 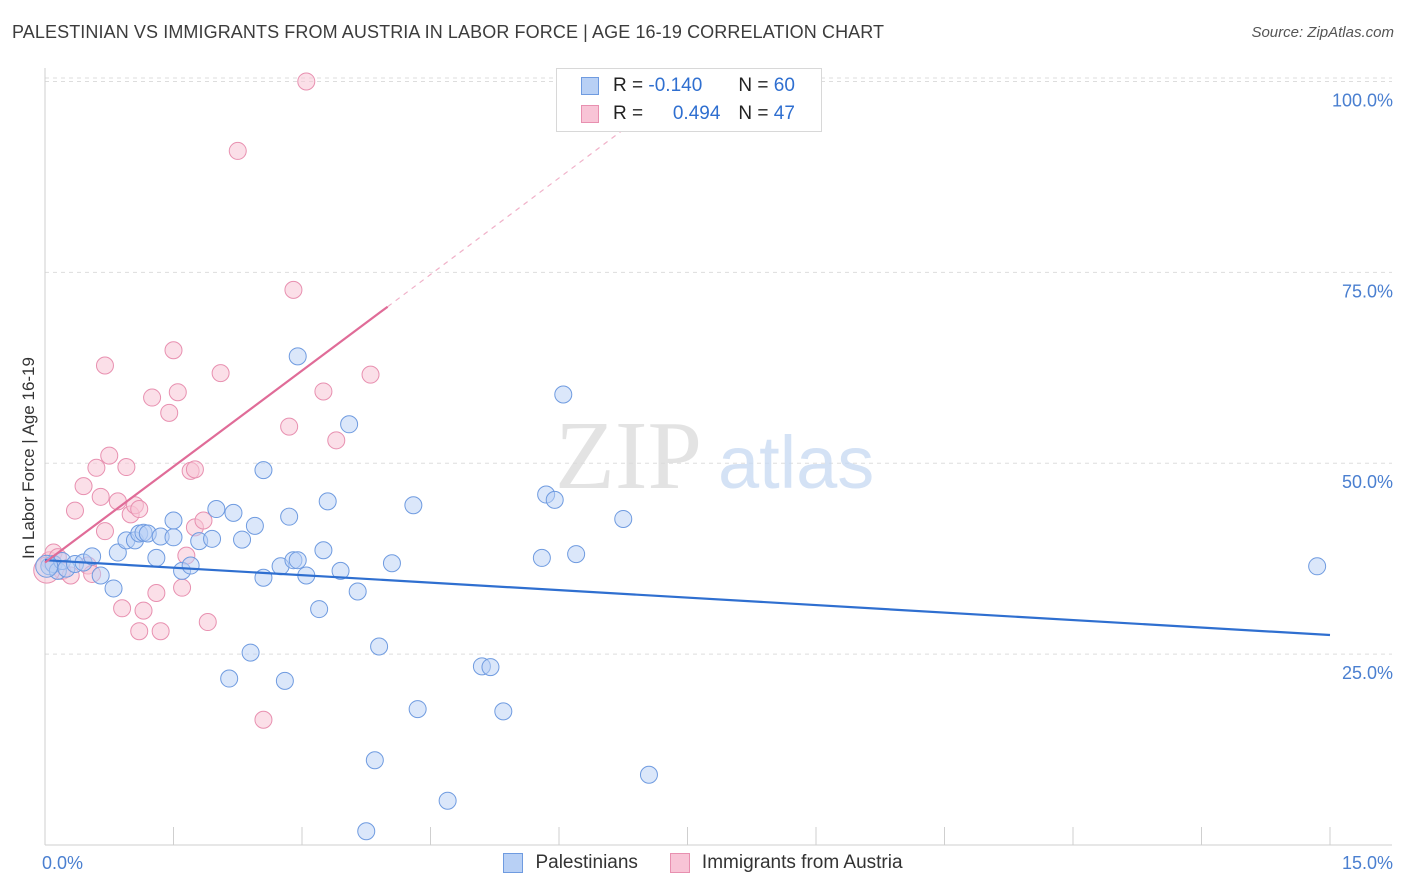 I want to click on legend-item-palestinians: Palestinians, so click(x=570, y=863).